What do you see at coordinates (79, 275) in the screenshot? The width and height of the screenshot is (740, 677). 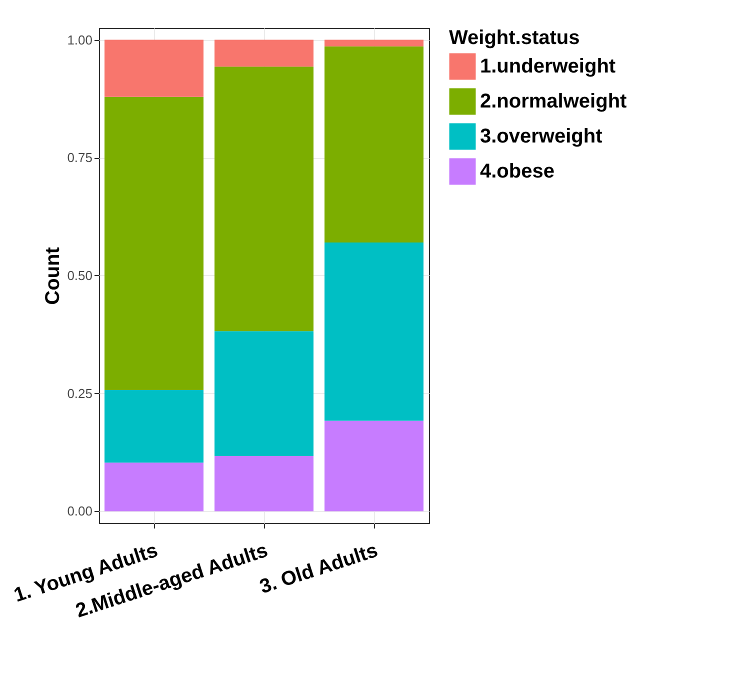 I see `y-tick-label: 0.50` at bounding box center [79, 275].